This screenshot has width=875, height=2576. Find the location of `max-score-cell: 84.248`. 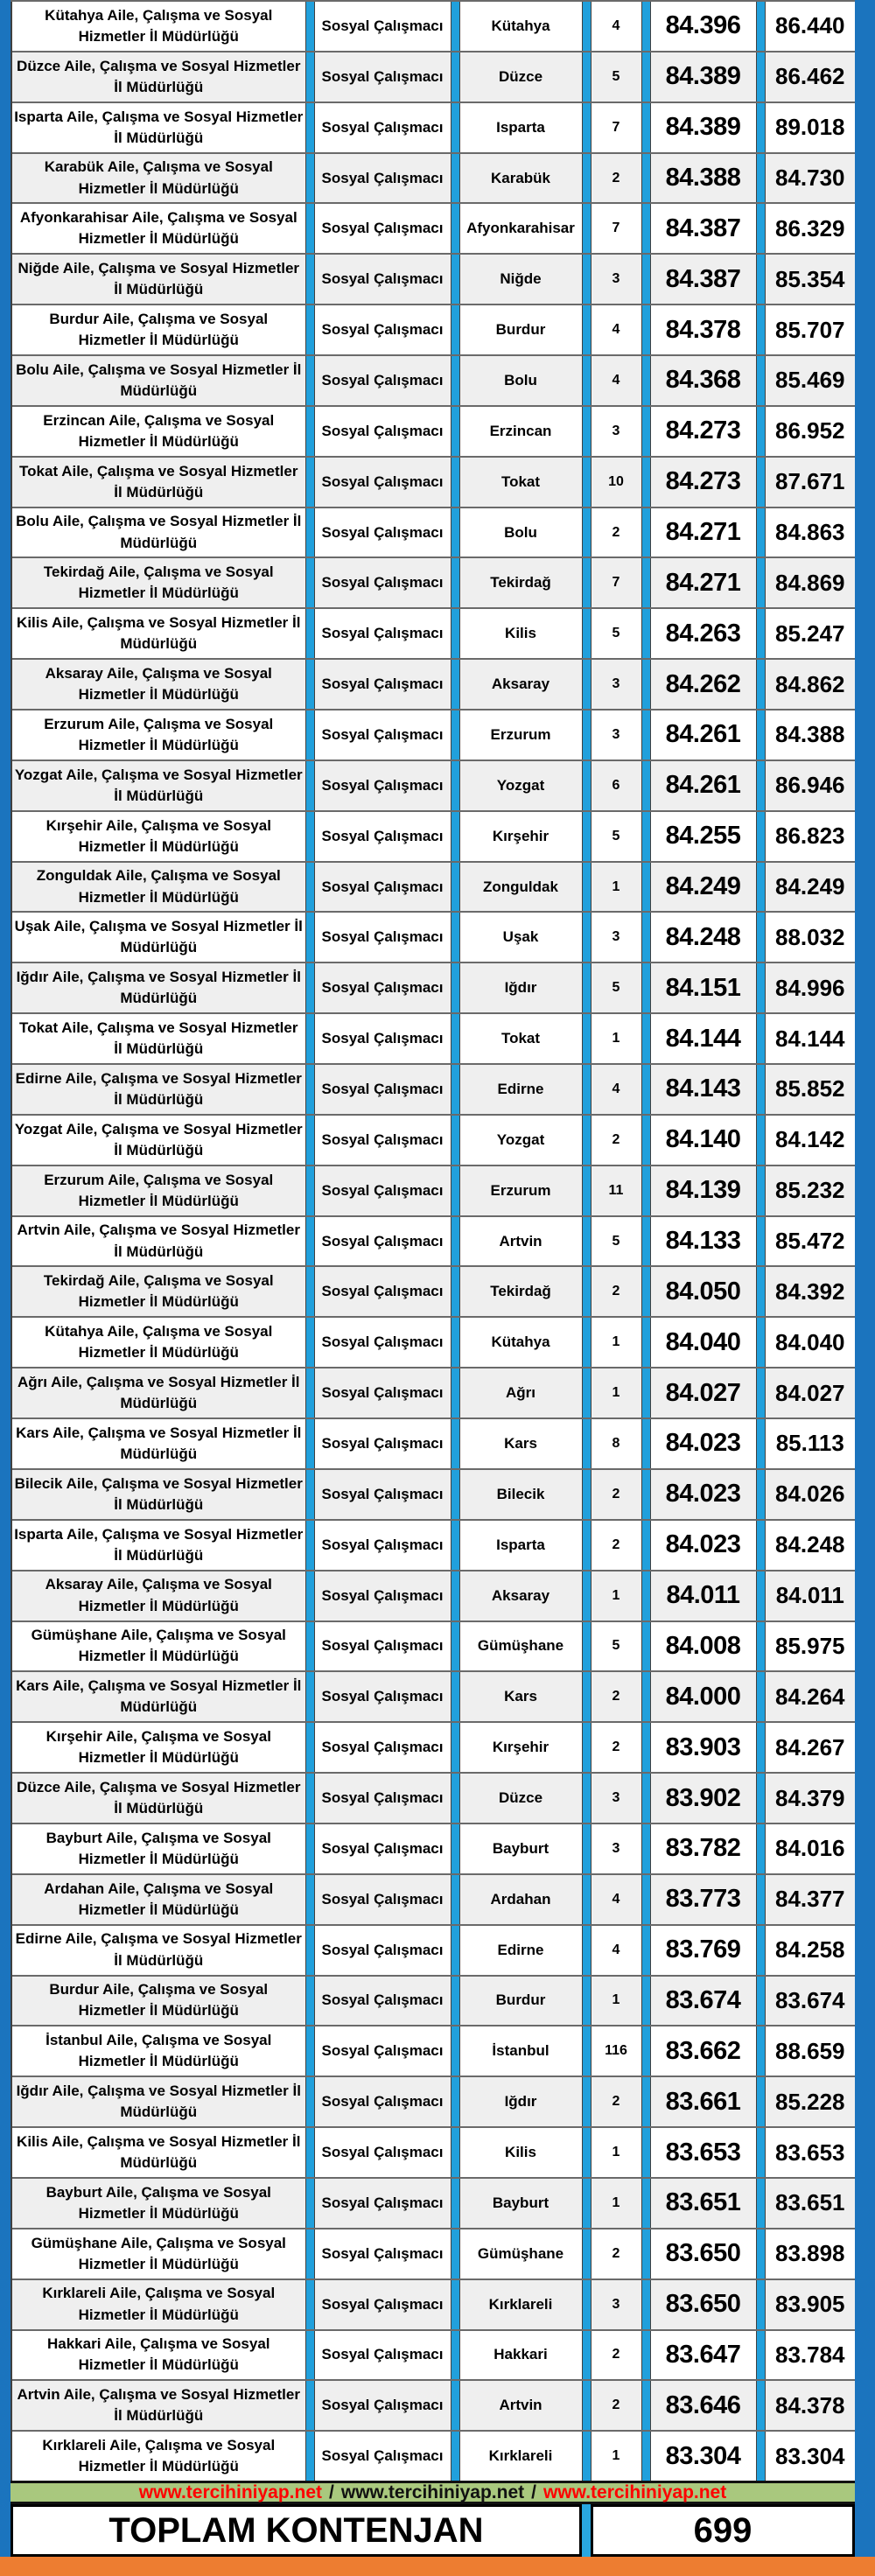

max-score-cell: 84.248 is located at coordinates (811, 1544).